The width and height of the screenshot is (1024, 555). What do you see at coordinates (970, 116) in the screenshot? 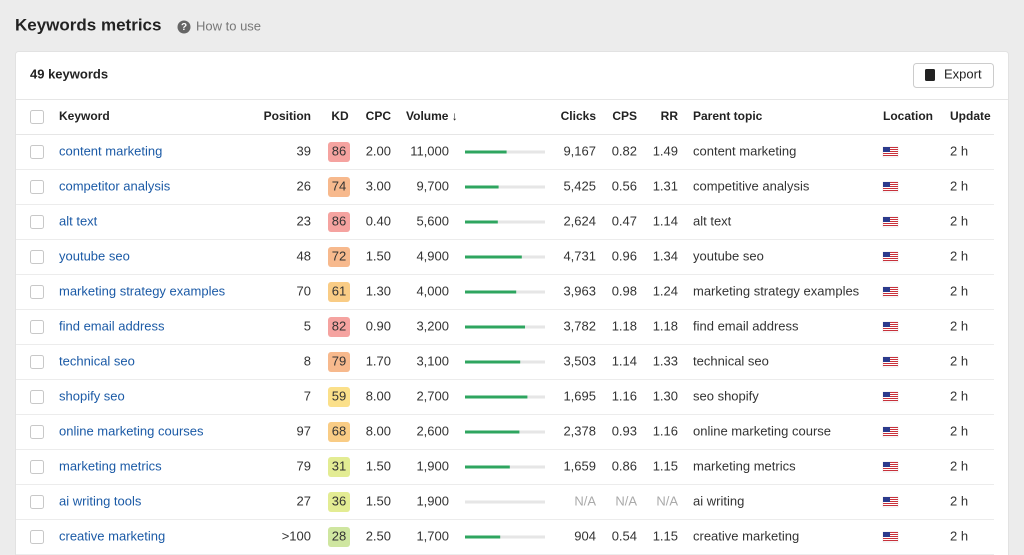
I see `column-header: Update` at bounding box center [970, 116].